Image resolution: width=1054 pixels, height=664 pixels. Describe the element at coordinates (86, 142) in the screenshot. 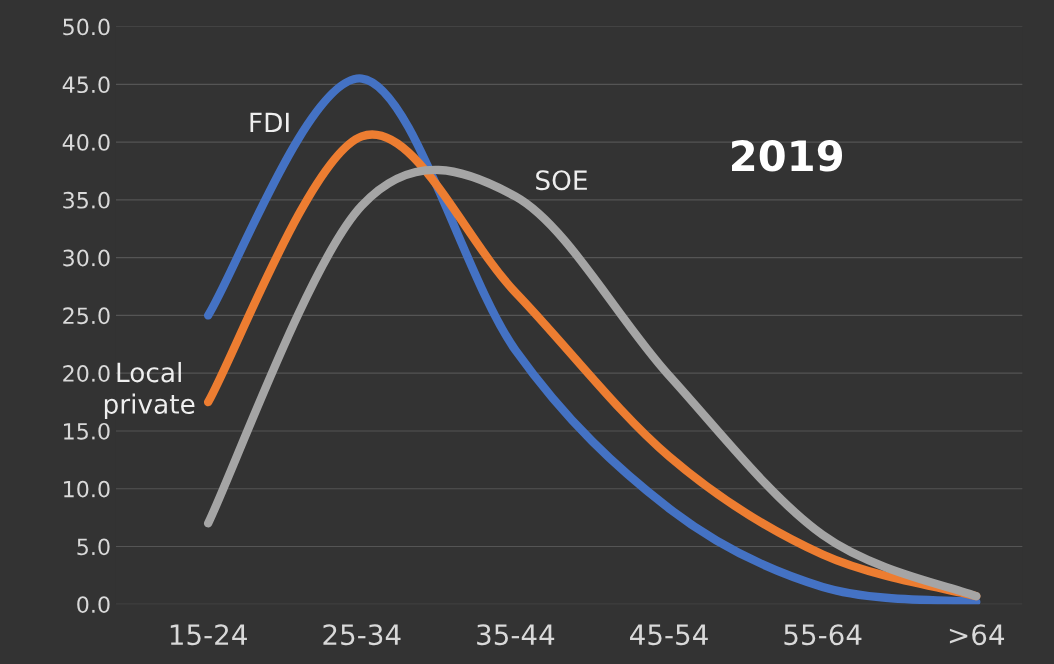

I see `y-tick-label: 40.0` at that location.